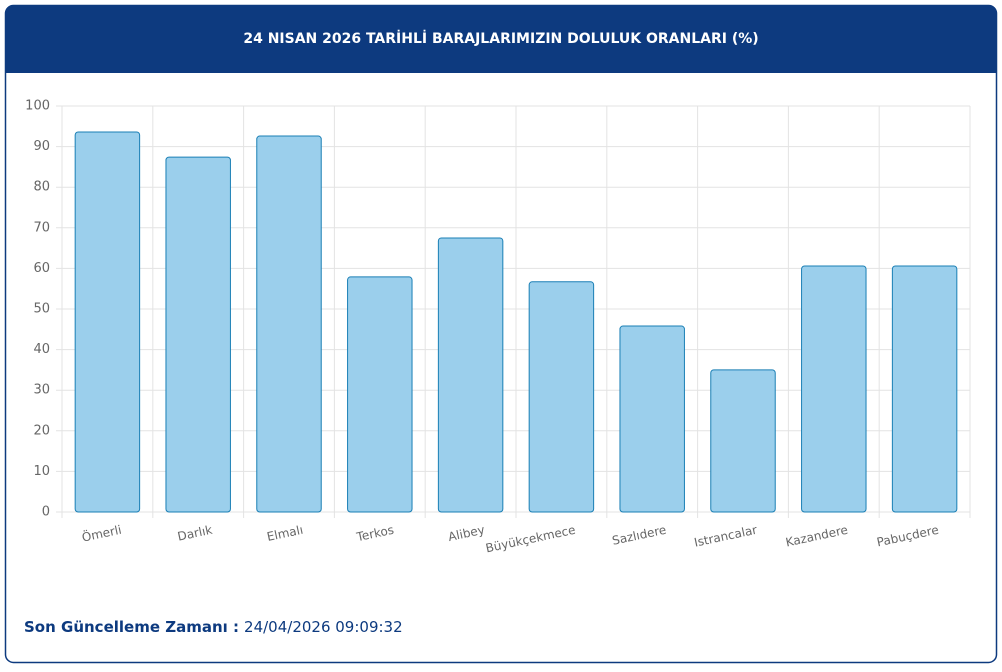 This screenshot has height=672, width=1002. I want to click on header, so click(501, 39).